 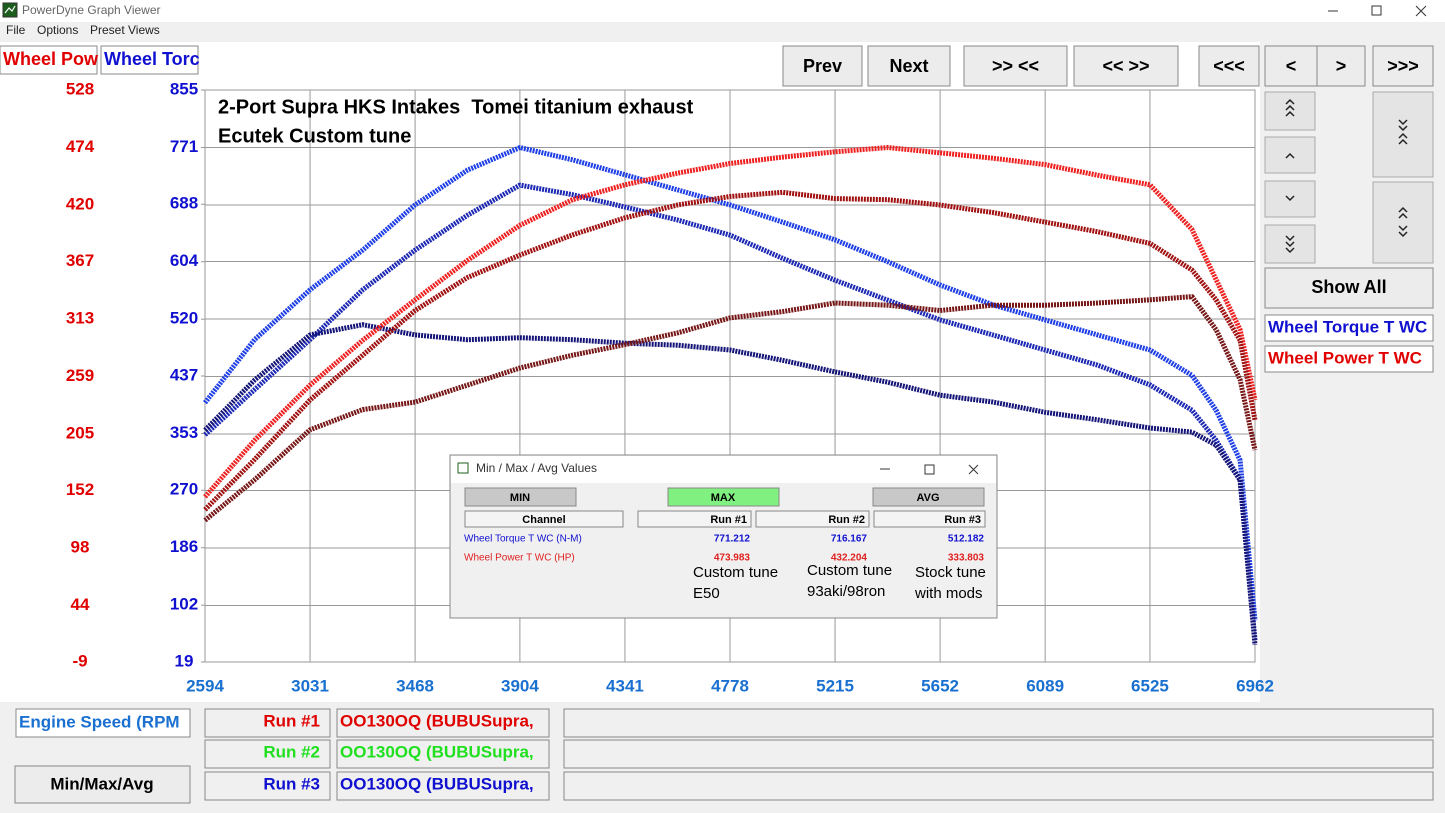 I want to click on window-title: PowerDyne Graph Viewer, so click(x=91, y=10).